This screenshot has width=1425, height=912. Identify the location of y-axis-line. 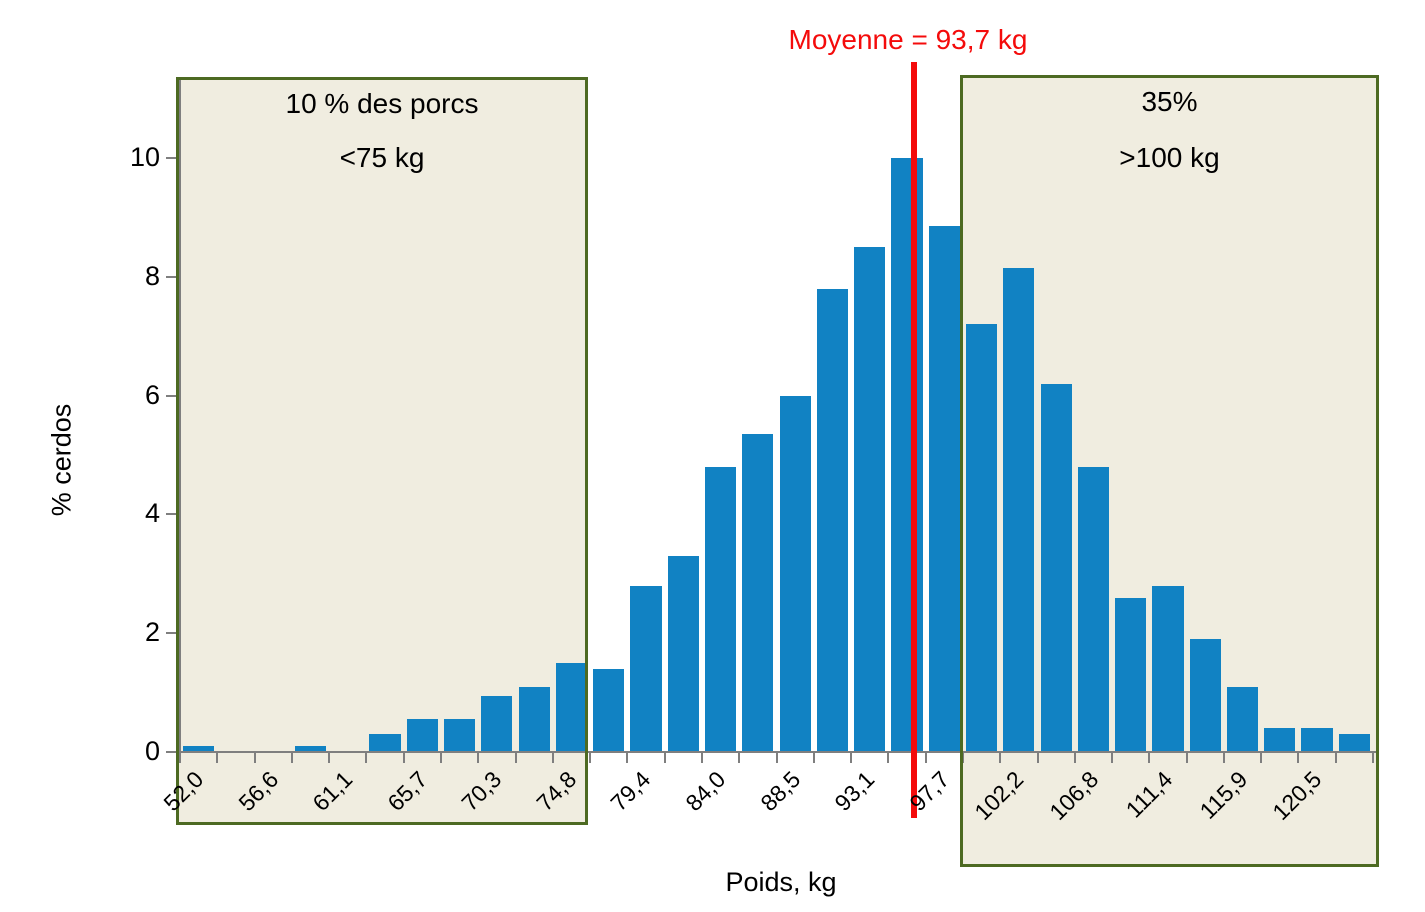
(180, 415).